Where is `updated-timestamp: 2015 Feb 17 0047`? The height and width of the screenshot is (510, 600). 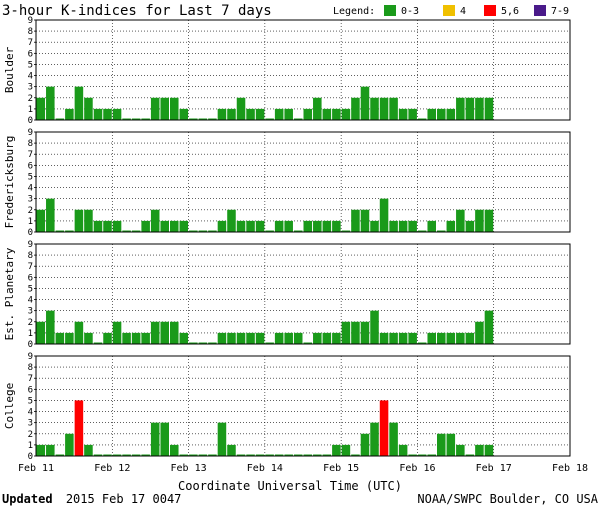 updated-timestamp: 2015 Feb 17 0047 is located at coordinates (124, 499).